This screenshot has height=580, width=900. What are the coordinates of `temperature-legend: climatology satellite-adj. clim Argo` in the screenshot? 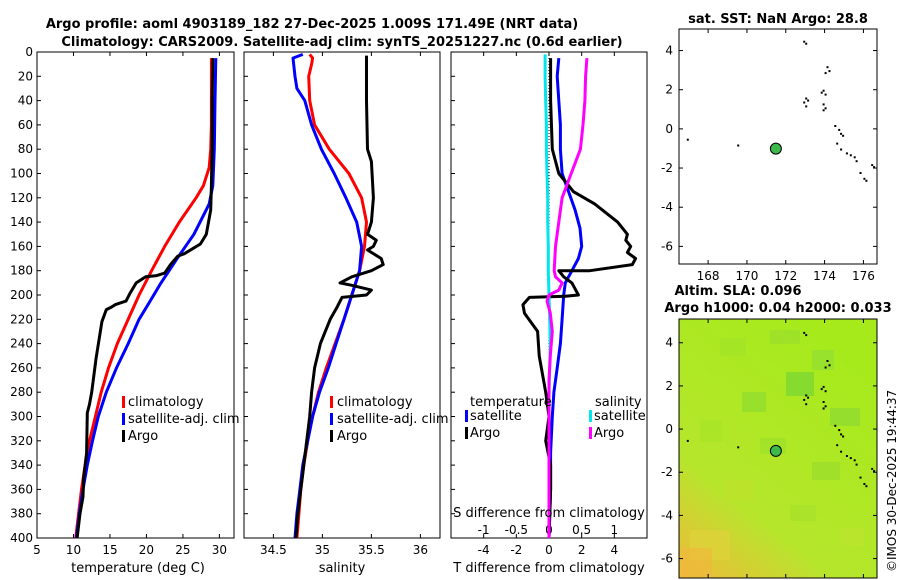 It's located at (181, 419).